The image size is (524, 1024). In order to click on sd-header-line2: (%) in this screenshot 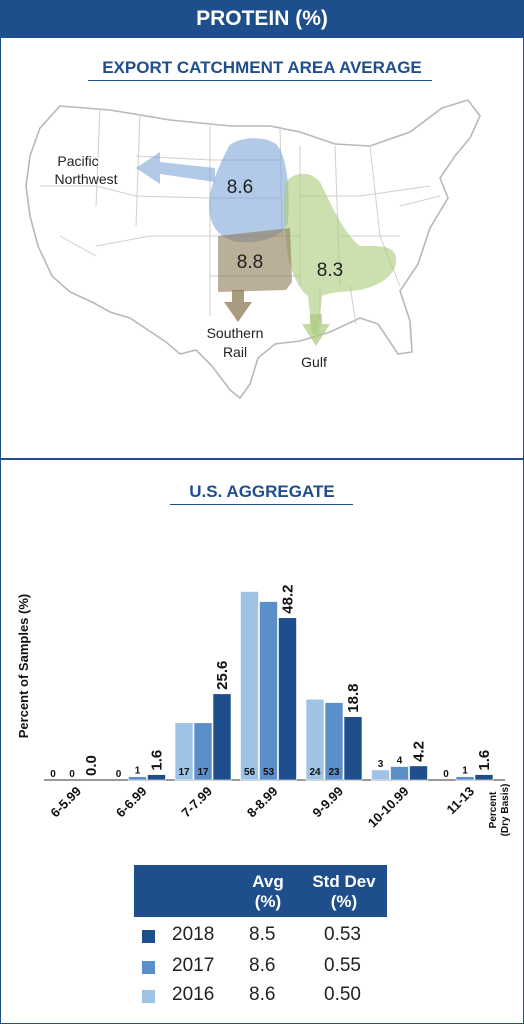, I will do `click(344, 901)`.